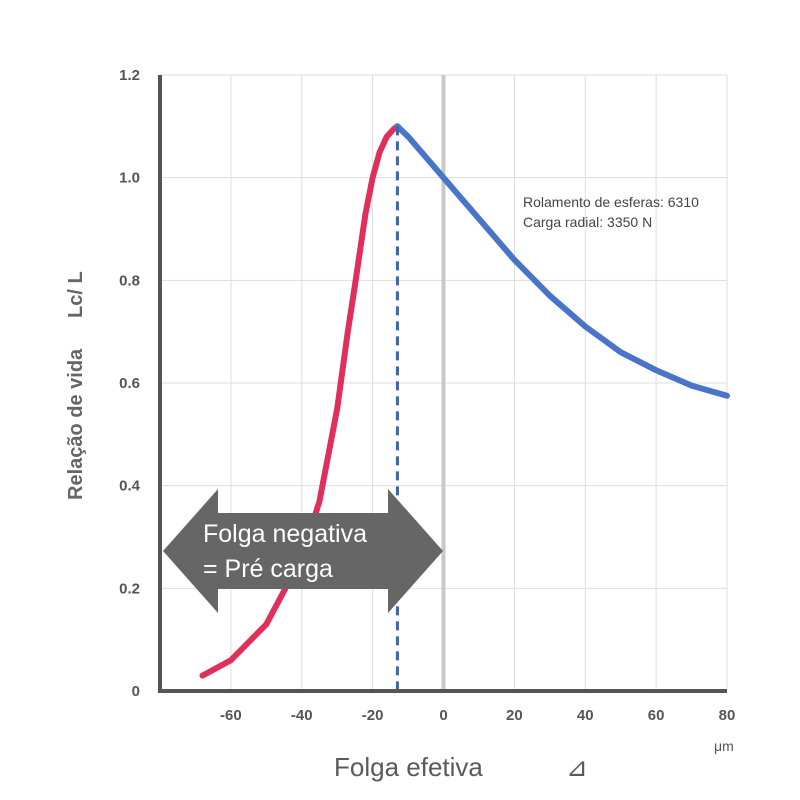  I want to click on clearance-symbol: ⊿, so click(577, 767).